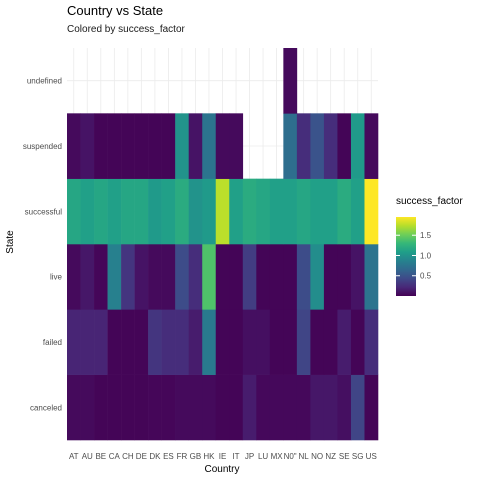 This screenshot has height=480, width=480. What do you see at coordinates (330, 456) in the screenshot?
I see `x-tick-label: NZ` at bounding box center [330, 456].